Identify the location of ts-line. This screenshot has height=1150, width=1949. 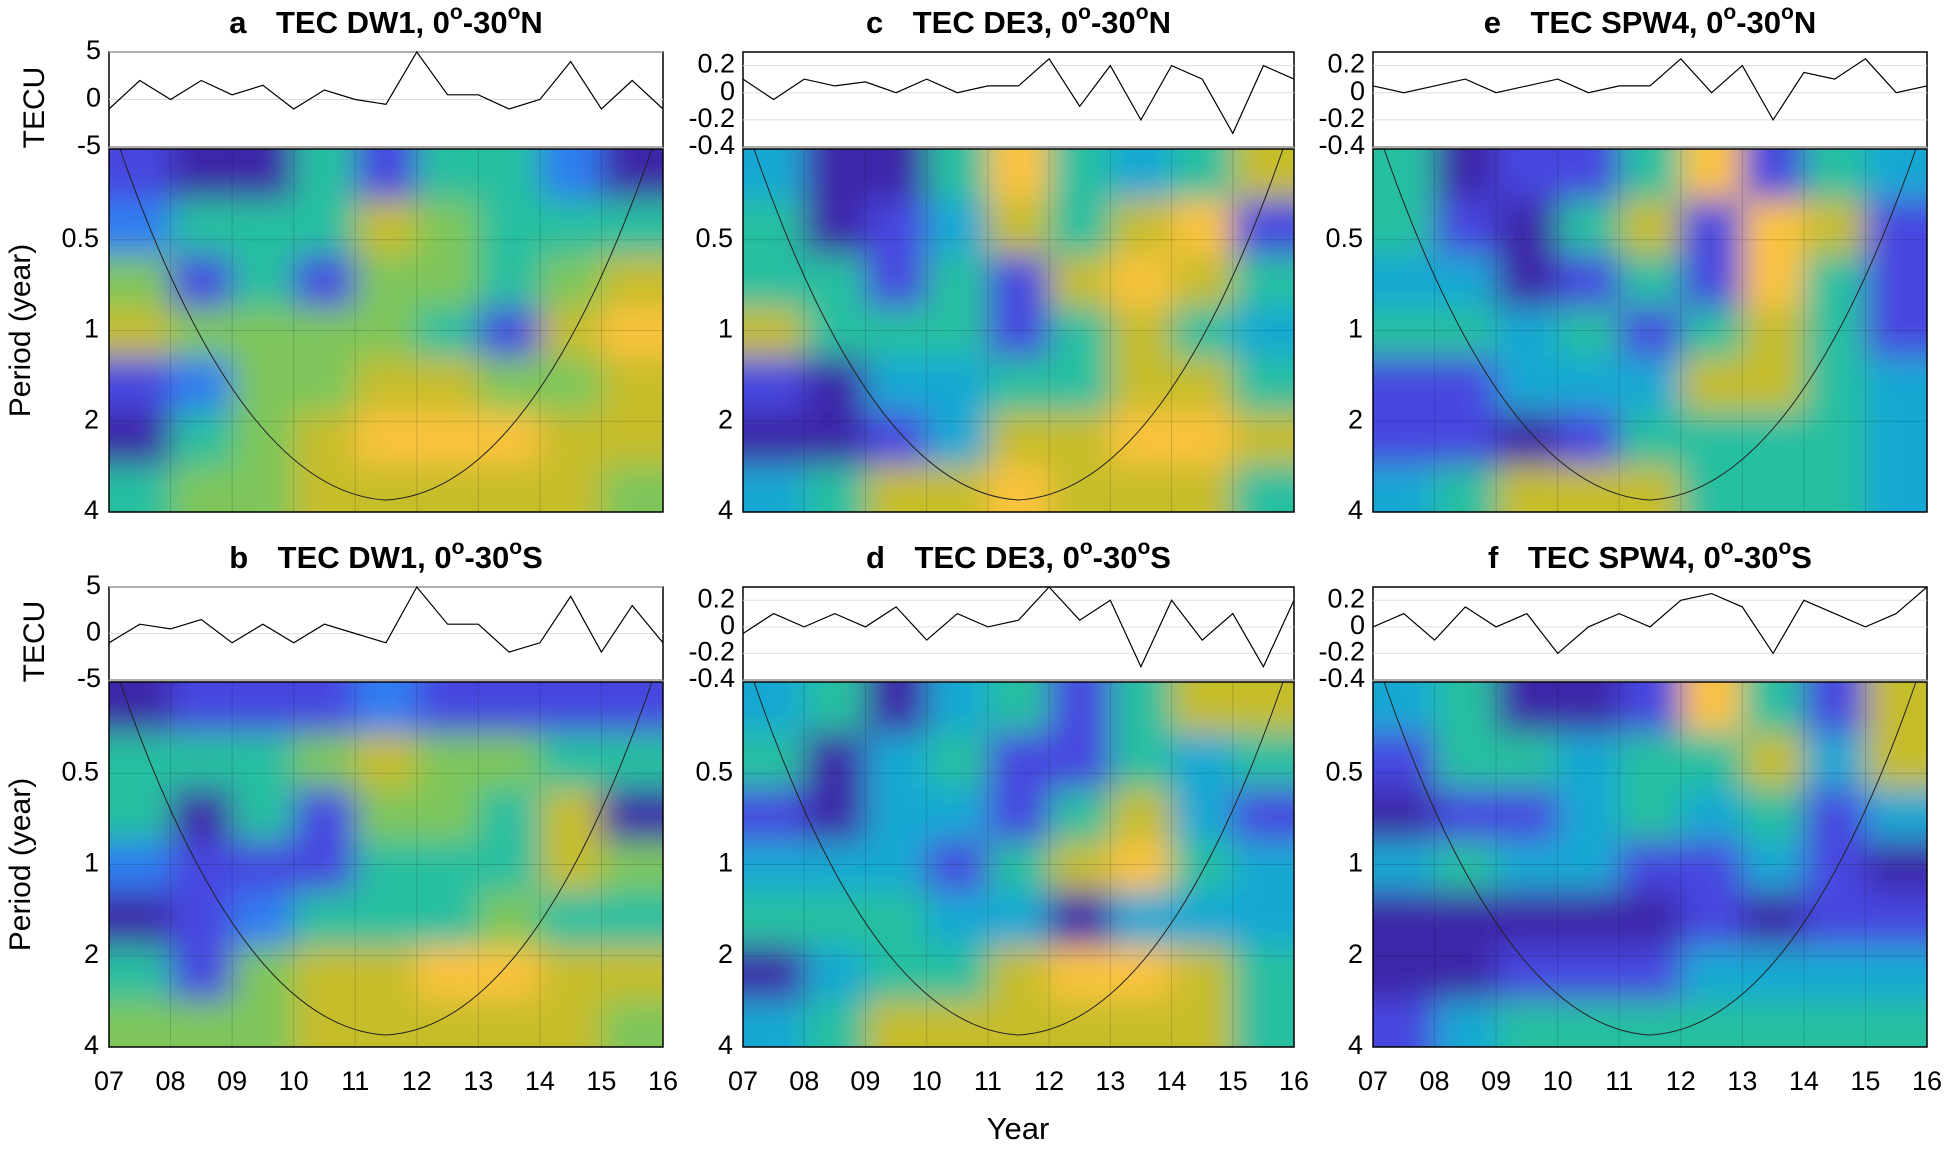
(1650, 620).